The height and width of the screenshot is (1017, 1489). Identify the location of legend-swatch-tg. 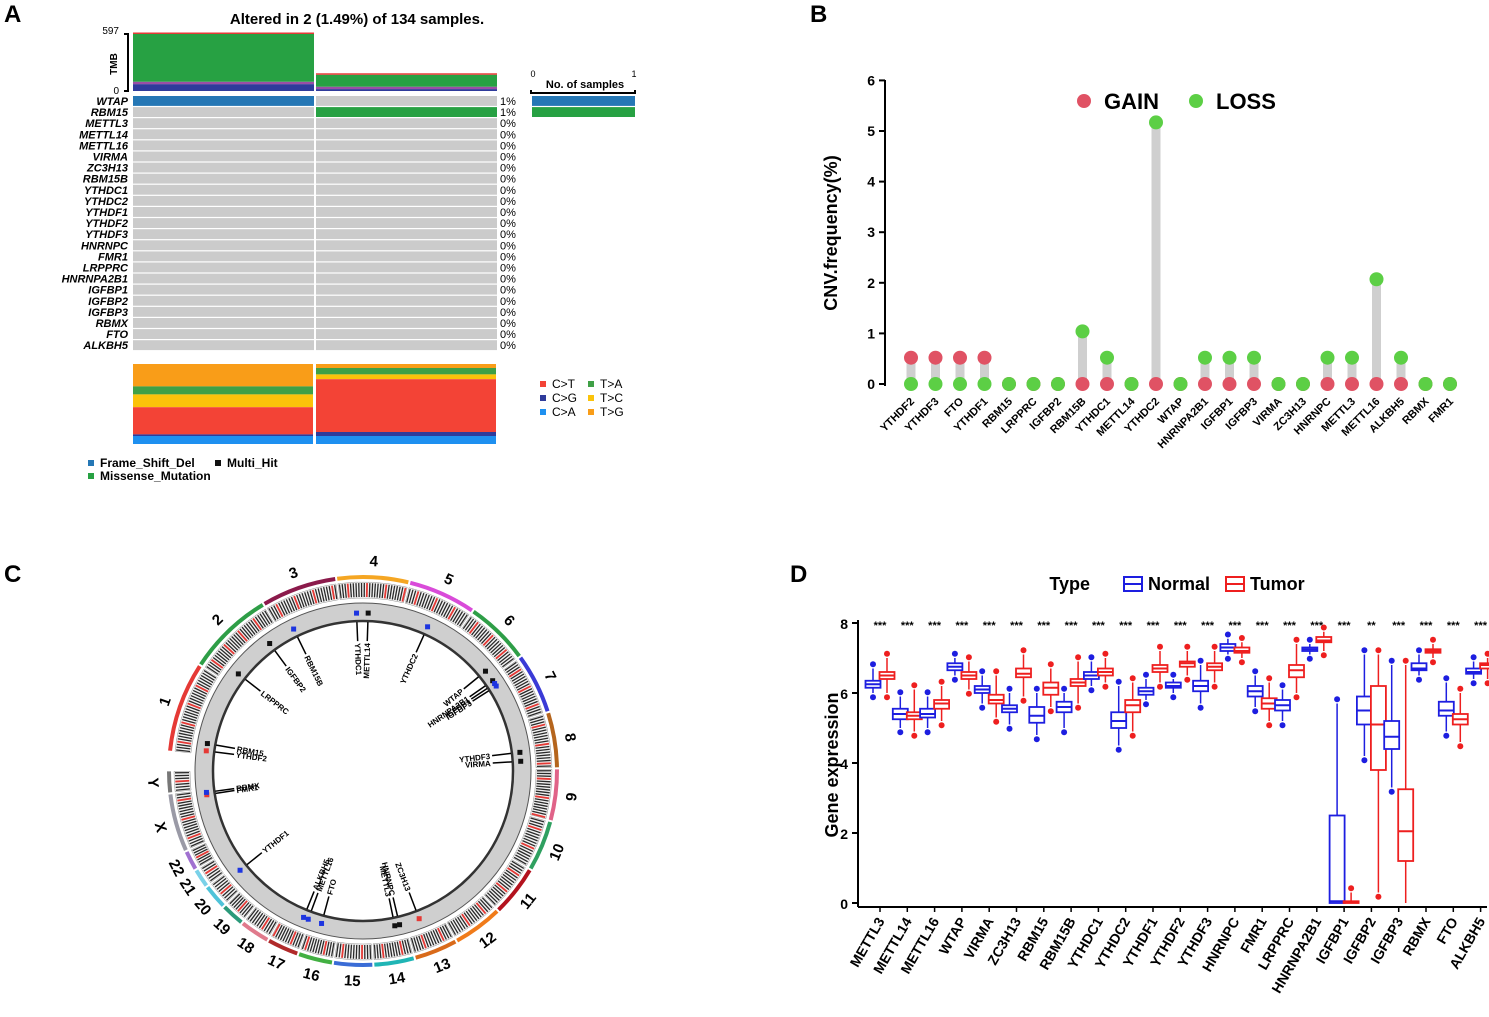
(591, 412).